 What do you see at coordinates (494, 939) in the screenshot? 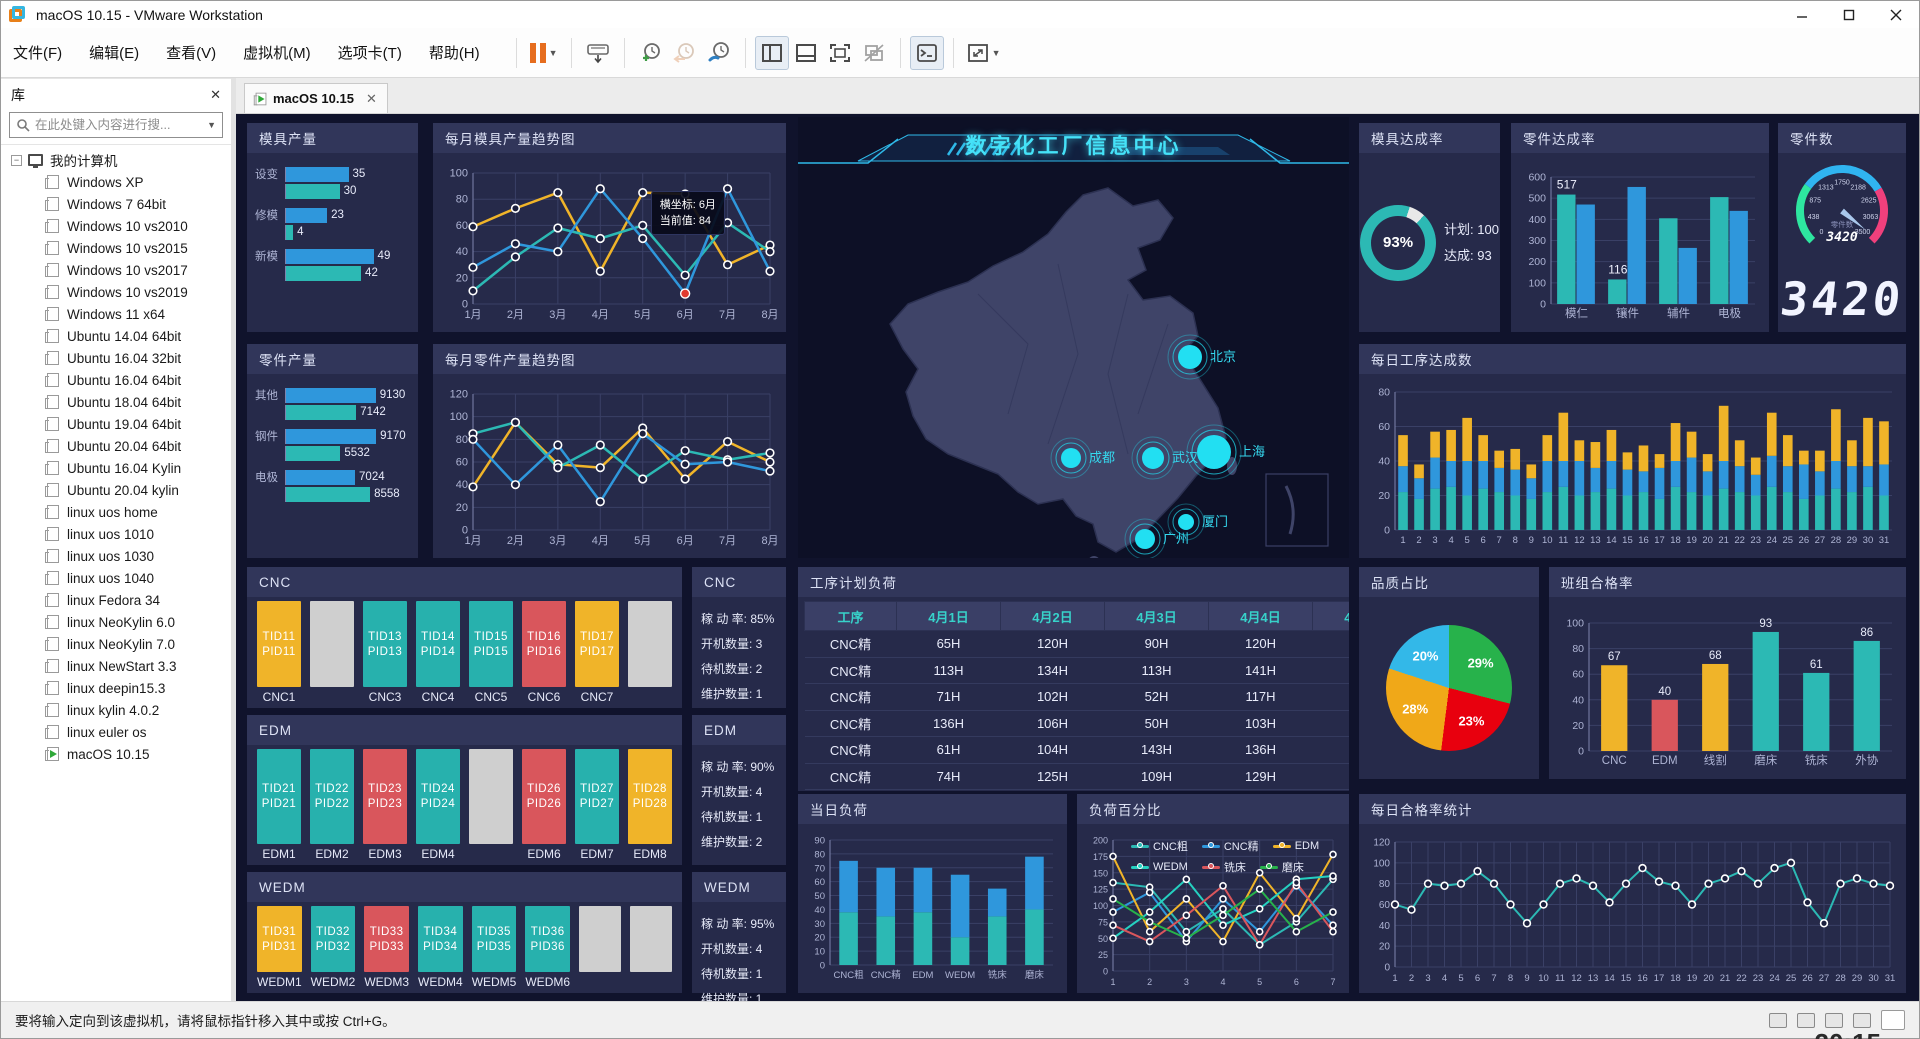
I see `machine-tile: TID35 PID35` at bounding box center [494, 939].